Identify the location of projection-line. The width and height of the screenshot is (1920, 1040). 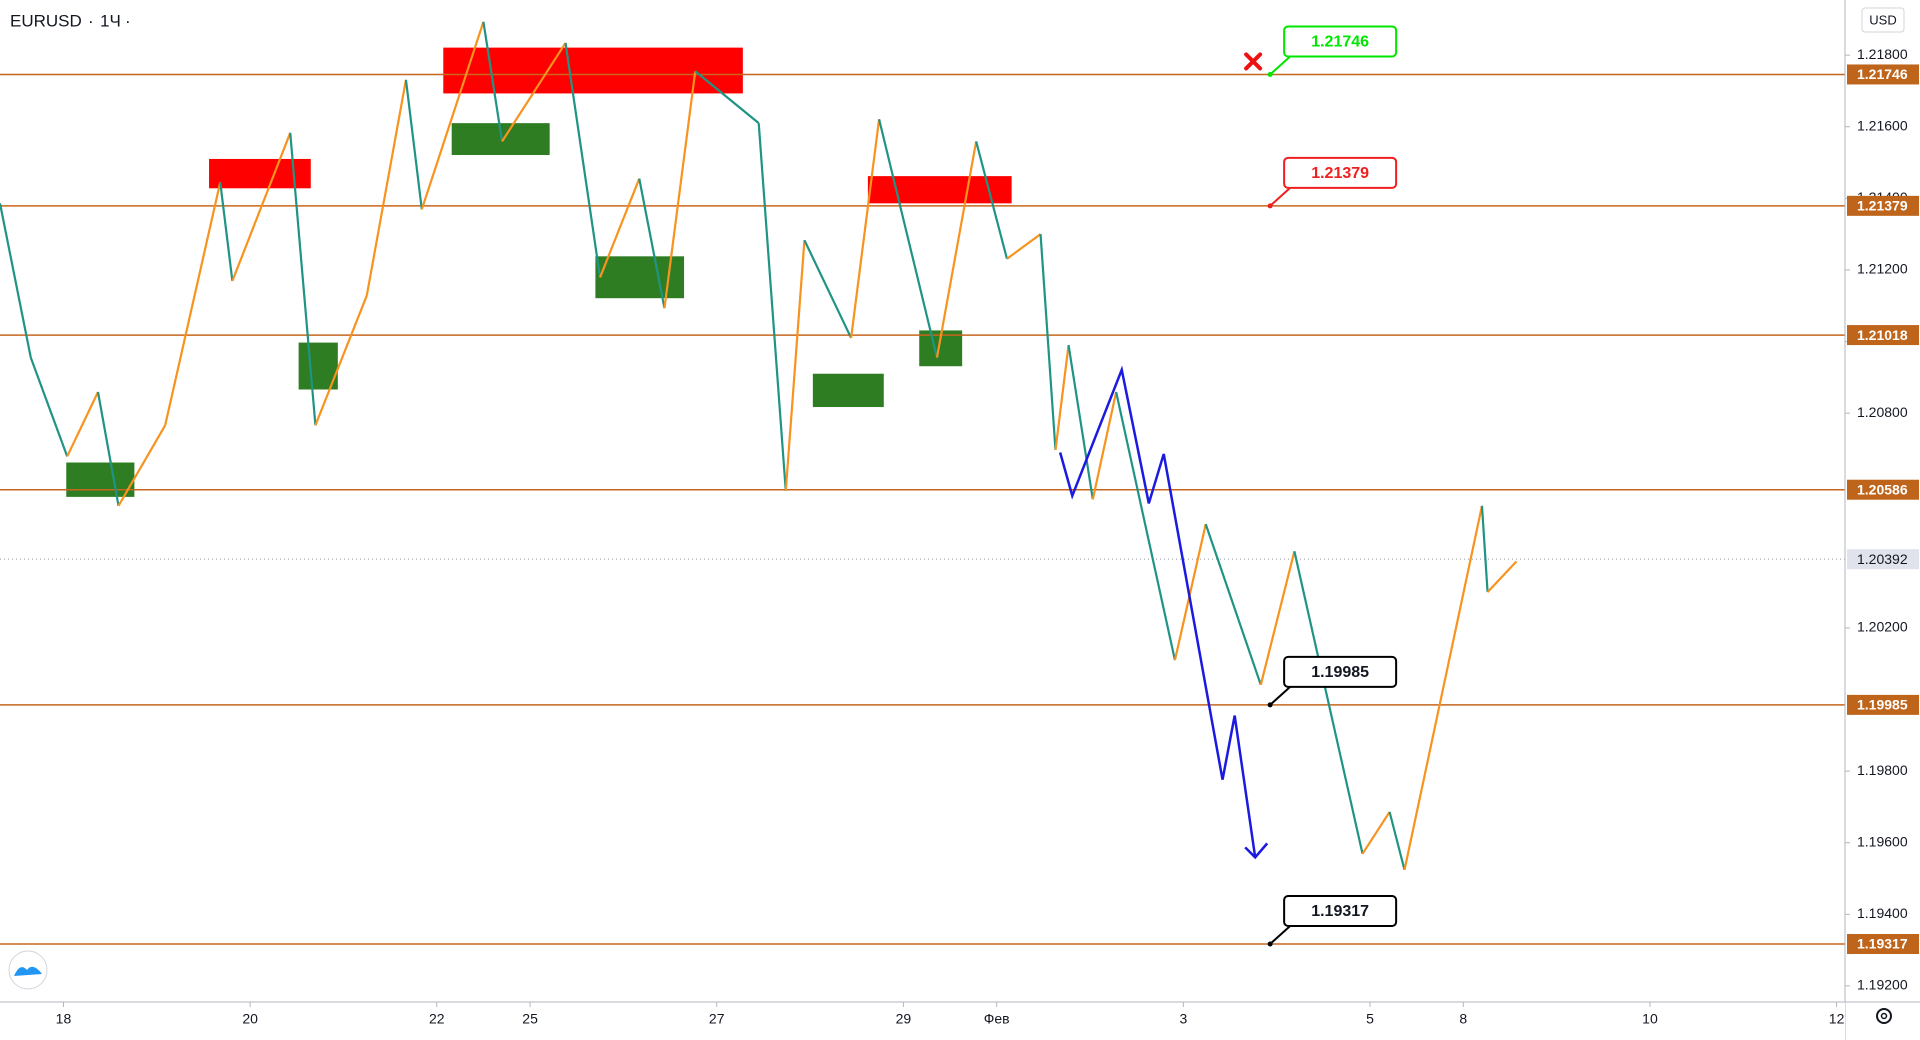
(1157, 611).